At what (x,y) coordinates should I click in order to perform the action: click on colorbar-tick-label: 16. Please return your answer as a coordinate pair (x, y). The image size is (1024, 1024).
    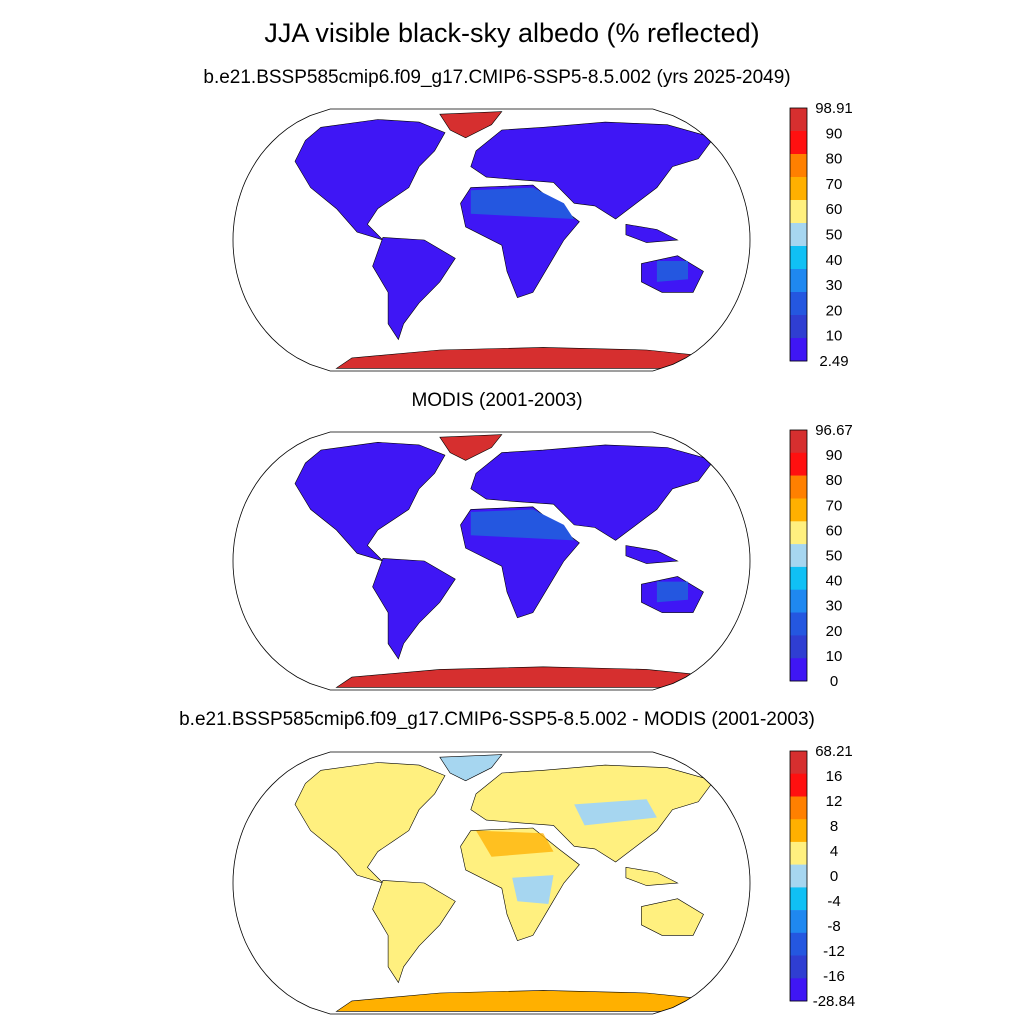
    Looking at the image, I should click on (834, 776).